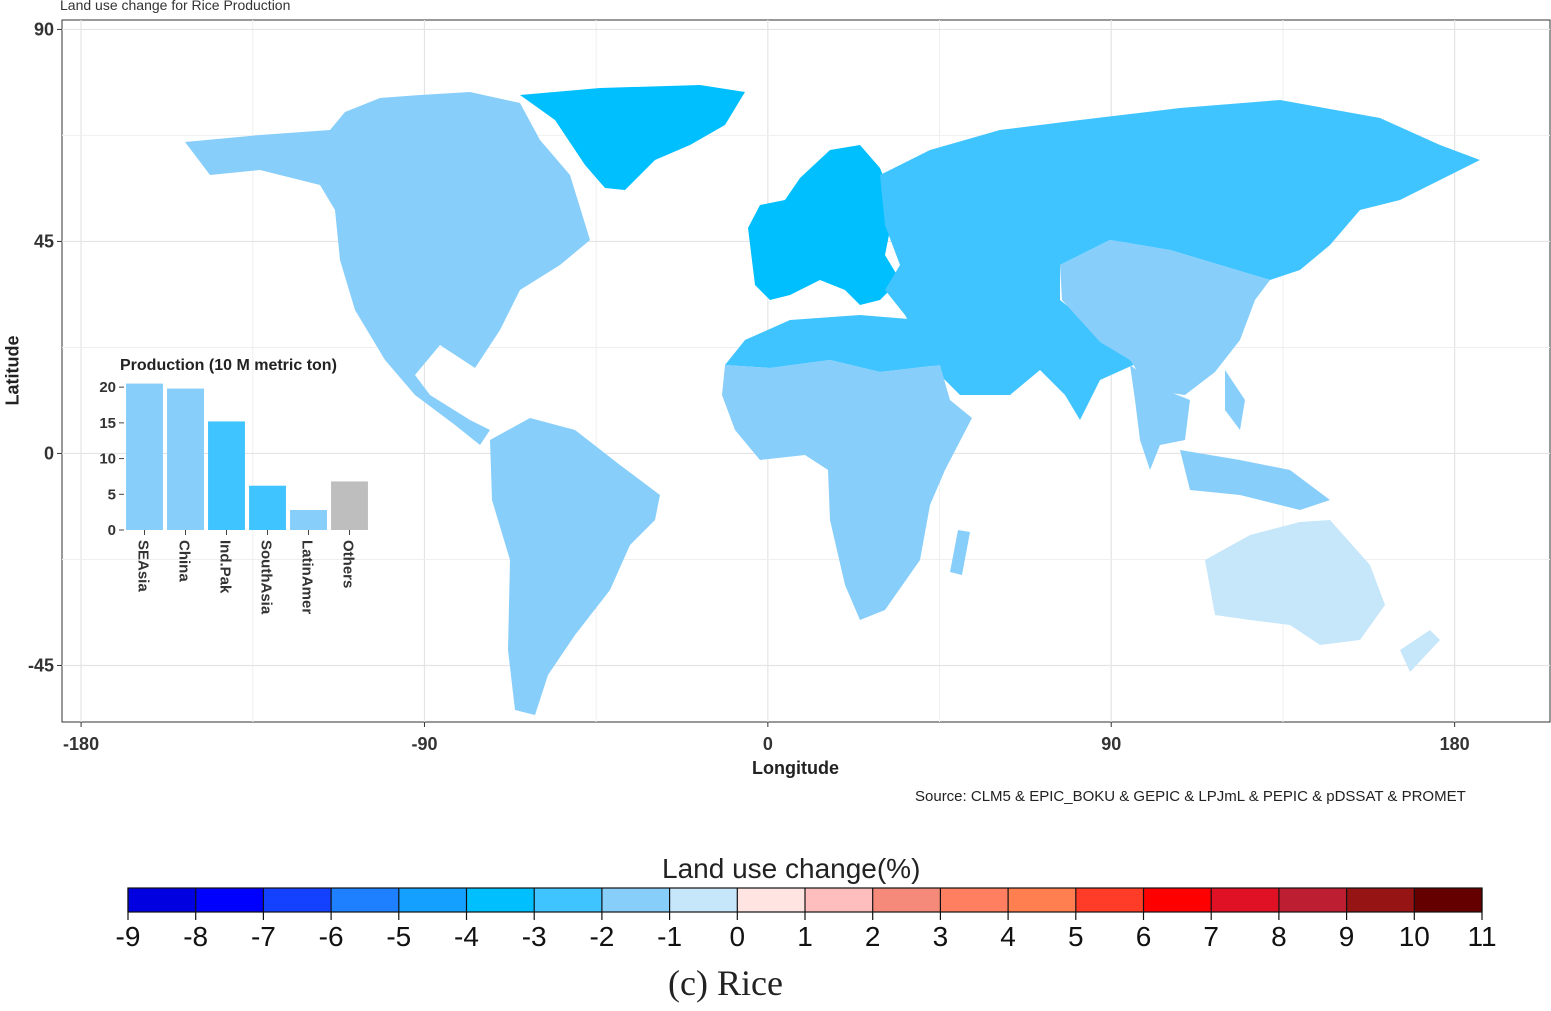 This screenshot has width=1551, height=1011. I want to click on y-tick-label: 90, so click(44, 29).